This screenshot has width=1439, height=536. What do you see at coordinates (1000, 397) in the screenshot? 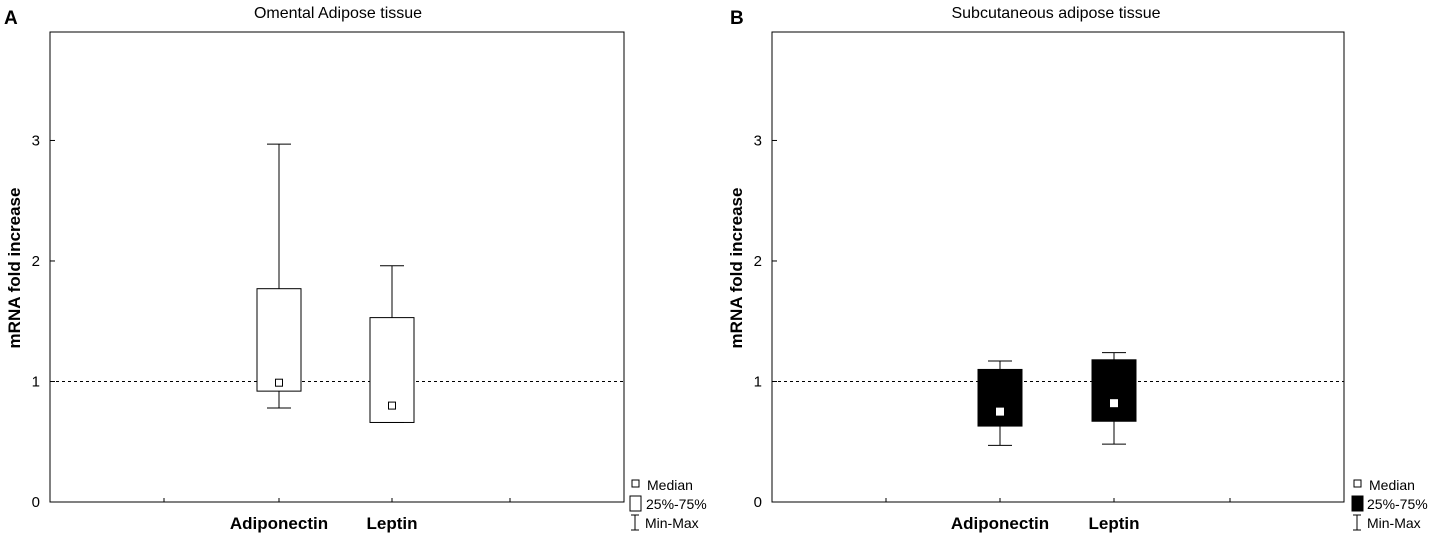
I see `panel-b-adiponectin-iqr-box` at bounding box center [1000, 397].